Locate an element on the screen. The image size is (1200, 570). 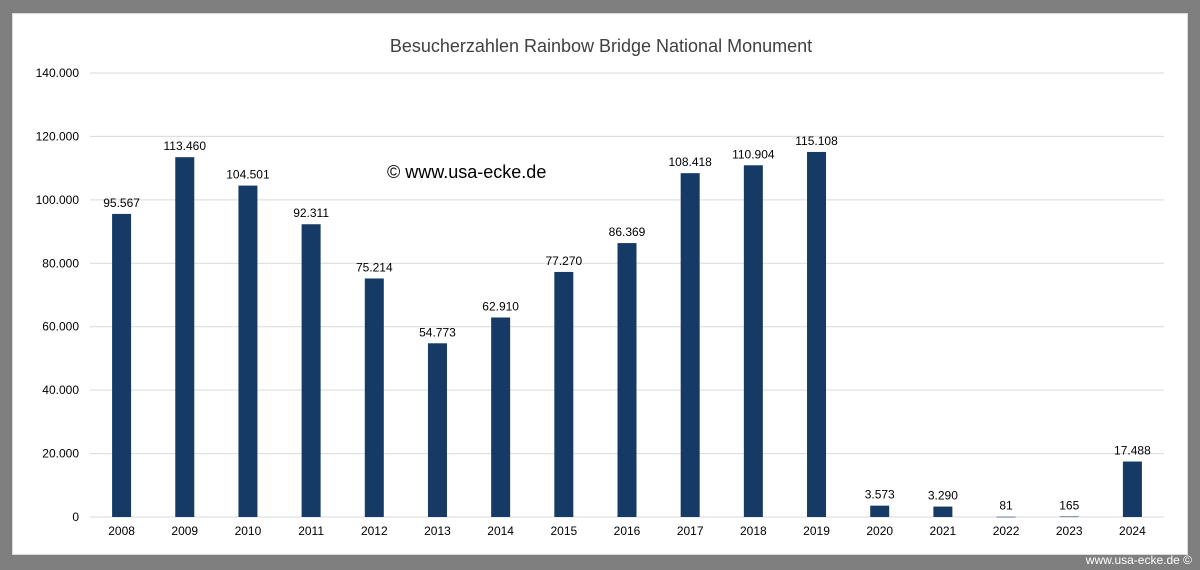
data-label-2017: 108.418 is located at coordinates (690, 162).